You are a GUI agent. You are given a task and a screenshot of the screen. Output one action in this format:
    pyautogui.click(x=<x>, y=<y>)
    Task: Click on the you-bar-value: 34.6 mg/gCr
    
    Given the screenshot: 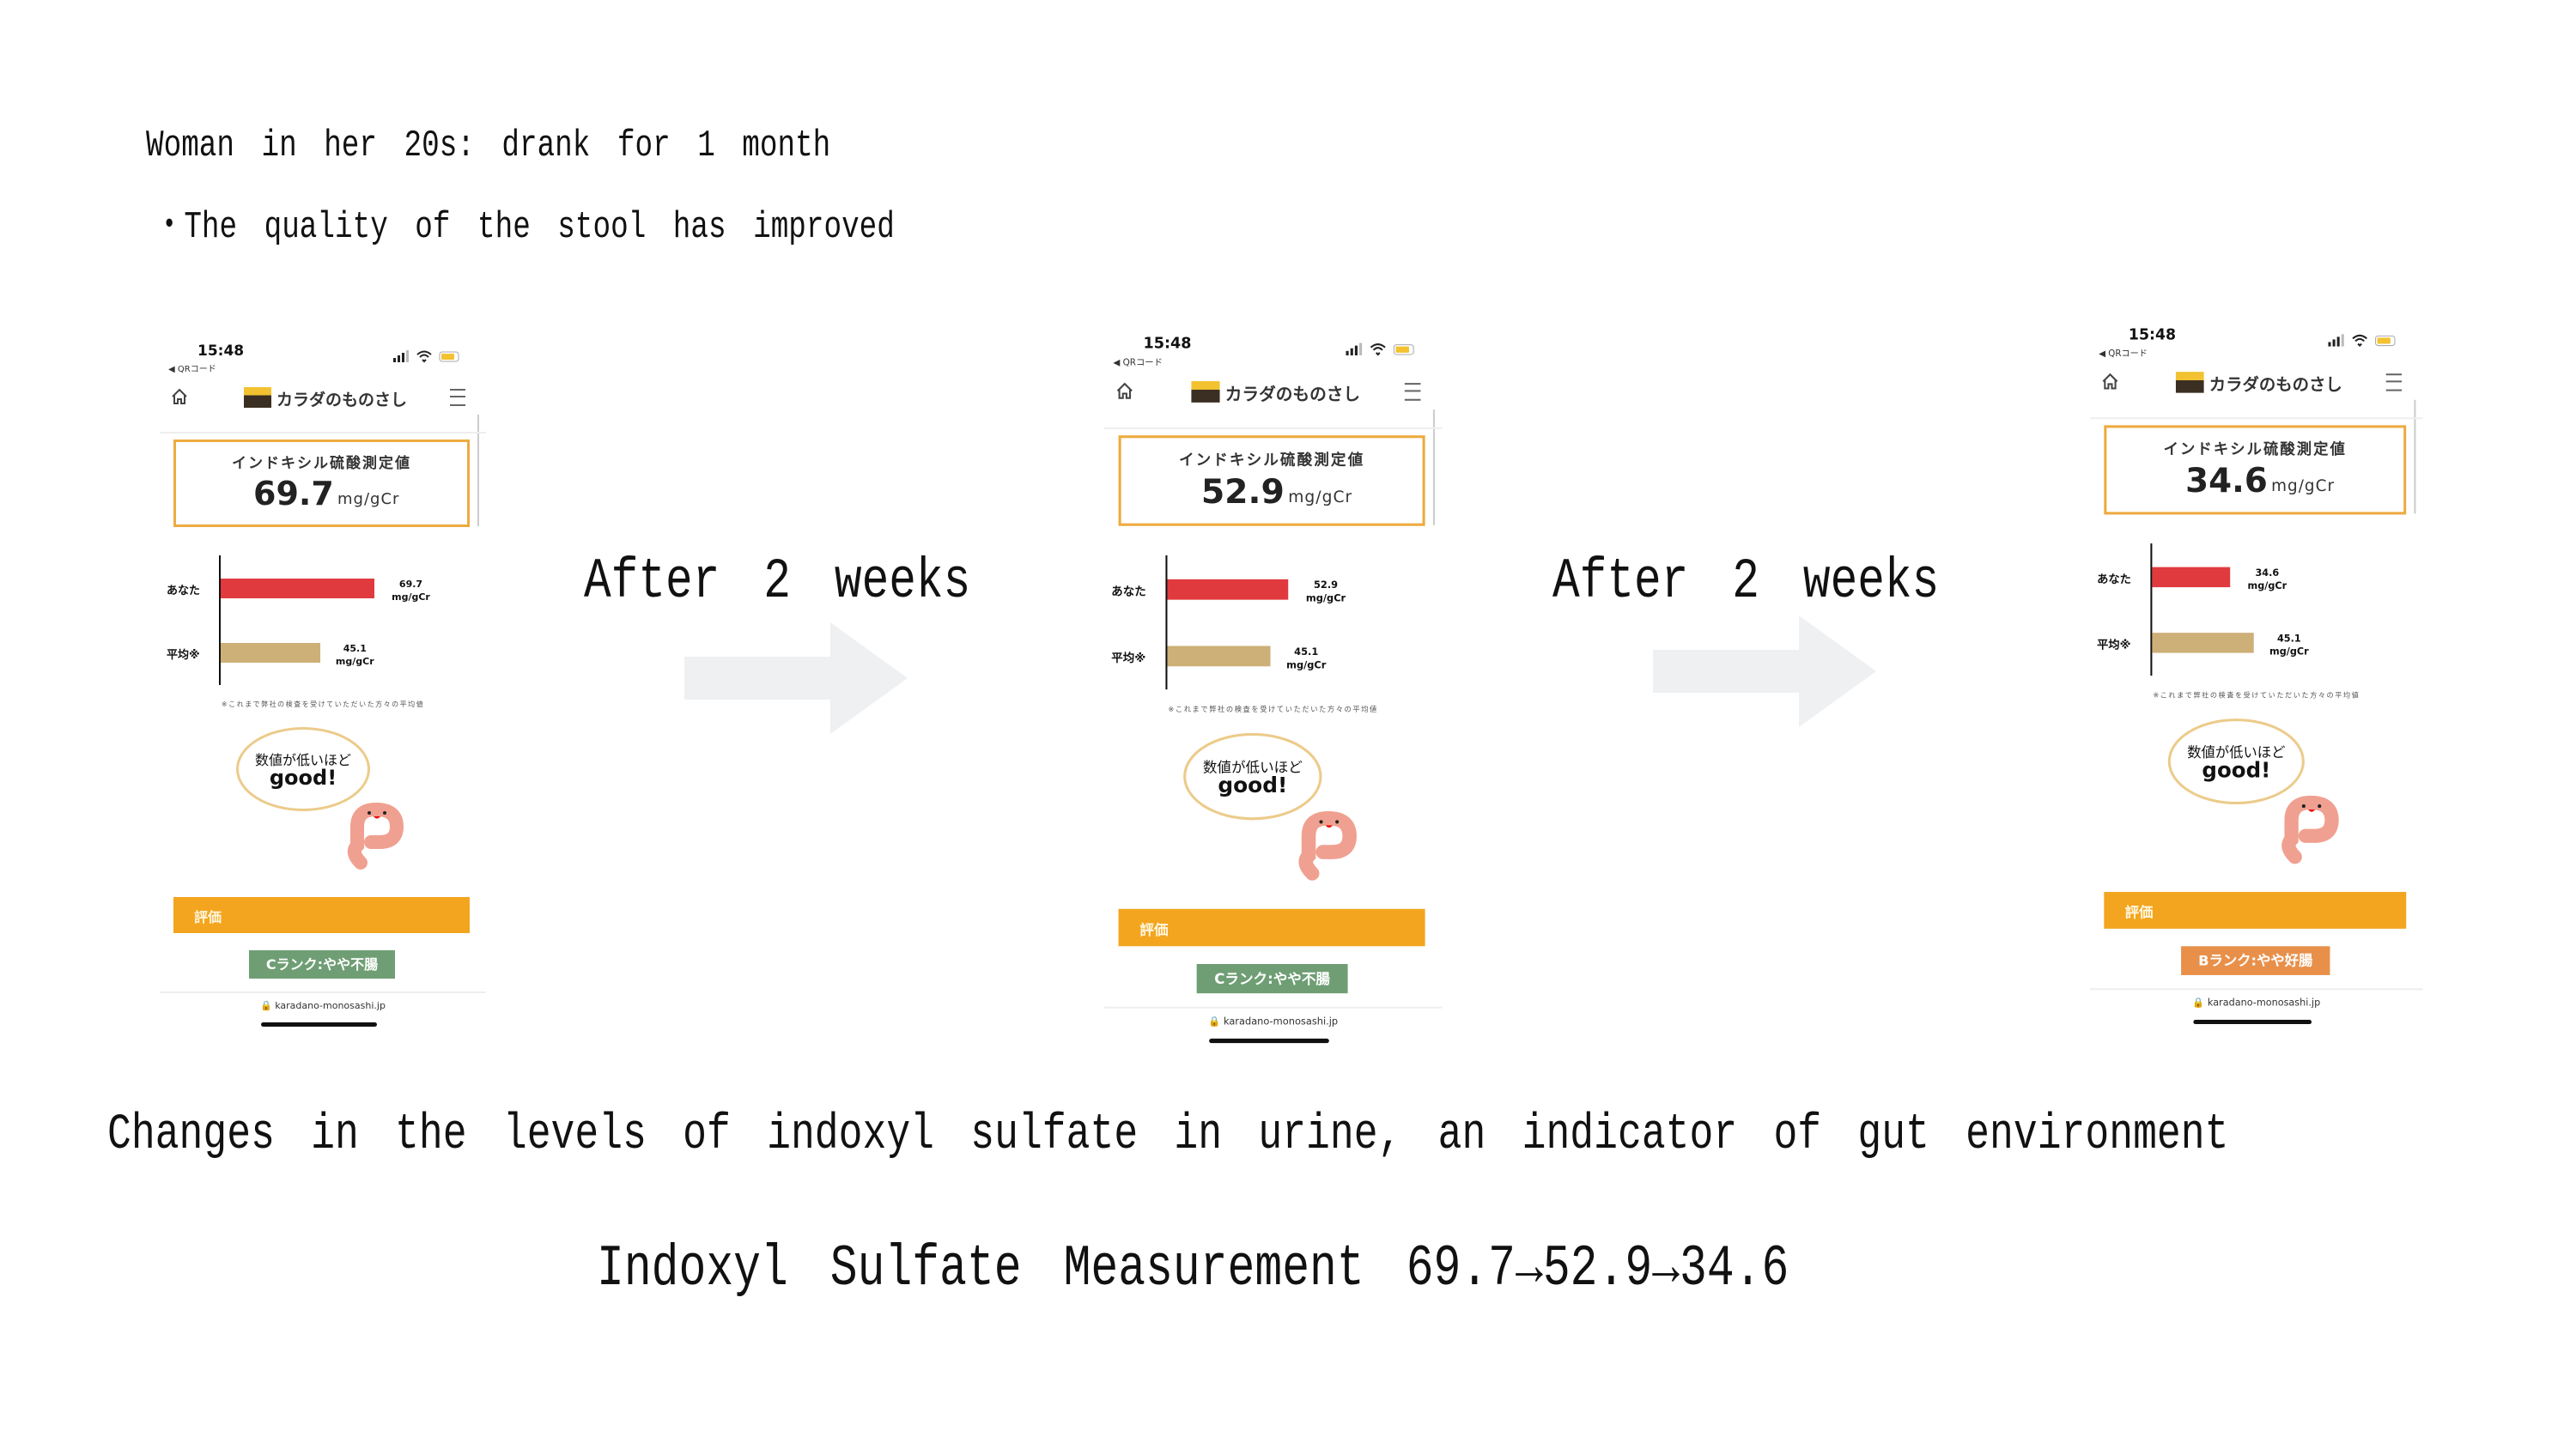 What is the action you would take?
    pyautogui.click(x=2267, y=580)
    